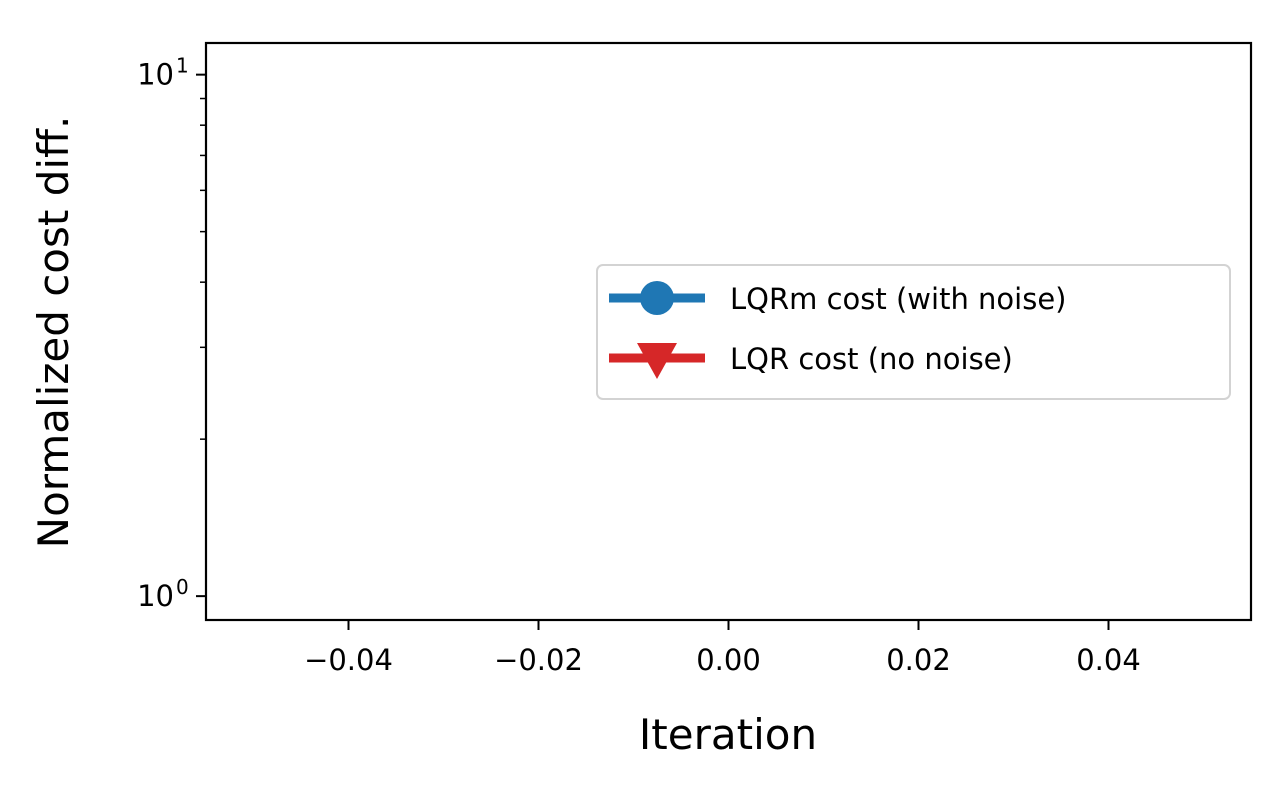 The image size is (1284, 793). I want to click on y-tick-exponent: 0, so click(182, 587).